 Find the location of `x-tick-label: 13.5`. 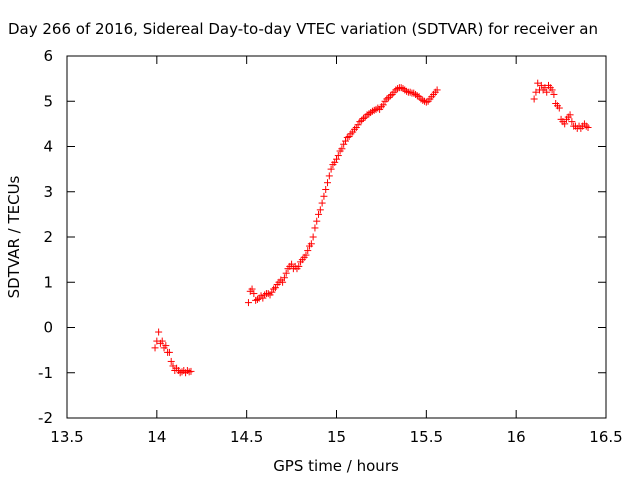

x-tick-label: 13.5 is located at coordinates (66, 437).